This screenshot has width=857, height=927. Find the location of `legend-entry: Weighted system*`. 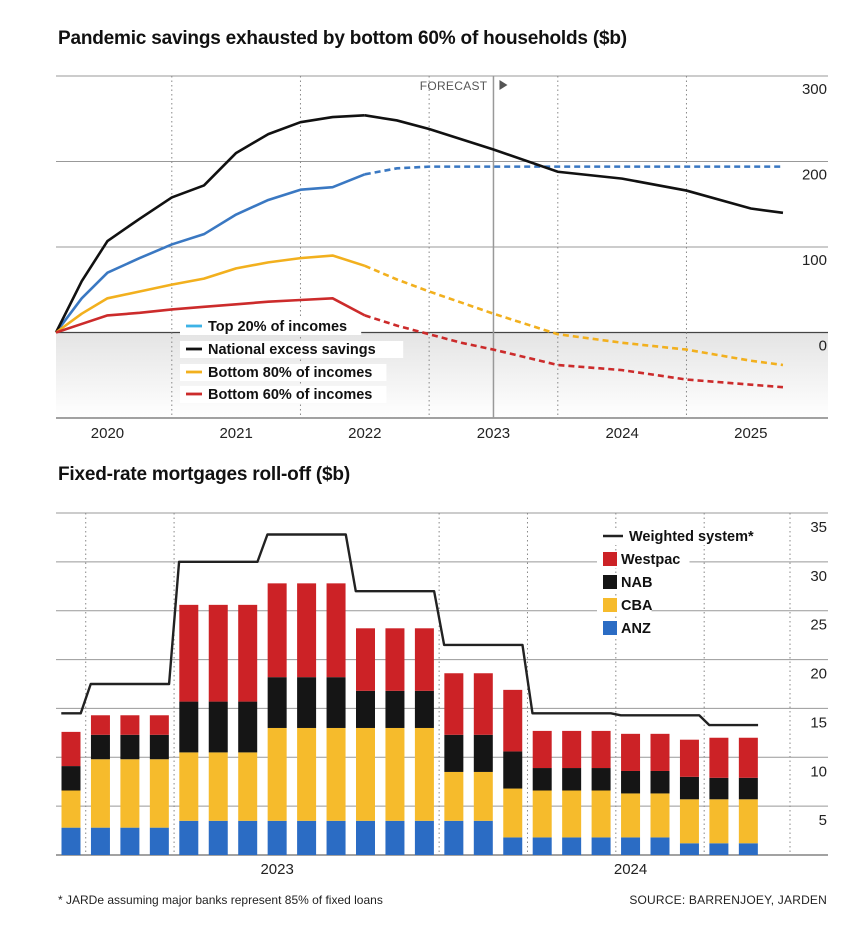

legend-entry: Weighted system* is located at coordinates (691, 537).